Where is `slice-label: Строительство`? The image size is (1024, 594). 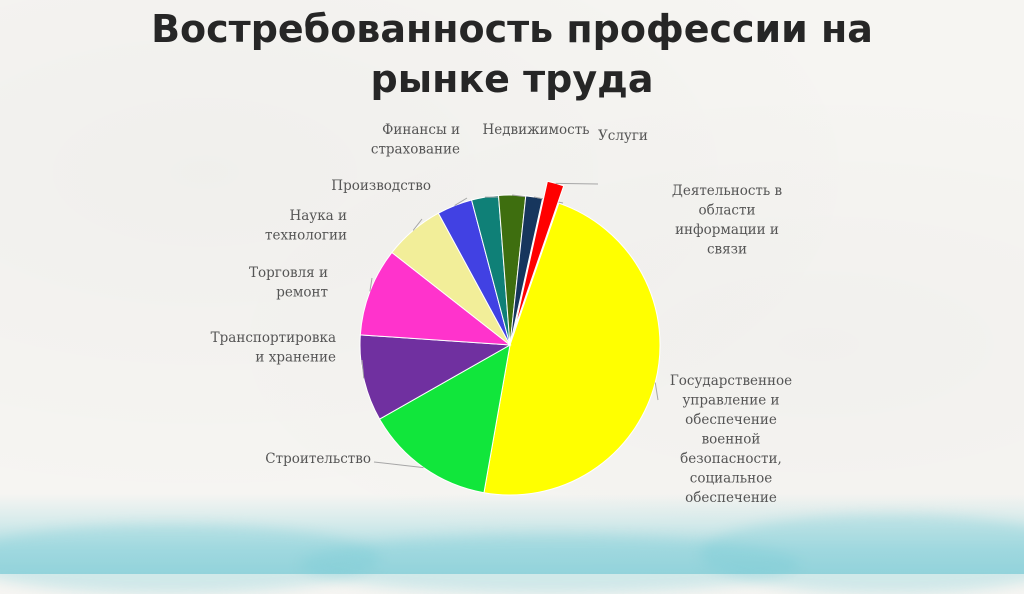
slice-label: Строительство is located at coordinates (318, 459).